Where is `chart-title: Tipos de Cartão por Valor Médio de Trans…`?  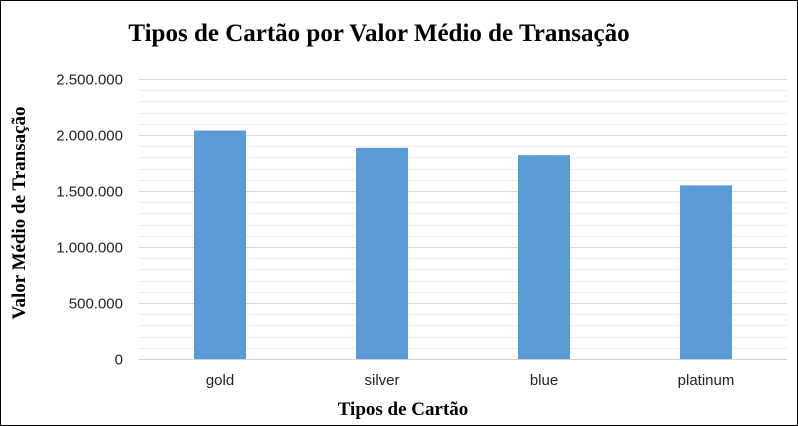
chart-title: Tipos de Cartão por Valor Médio de Trans… is located at coordinates (378, 33).